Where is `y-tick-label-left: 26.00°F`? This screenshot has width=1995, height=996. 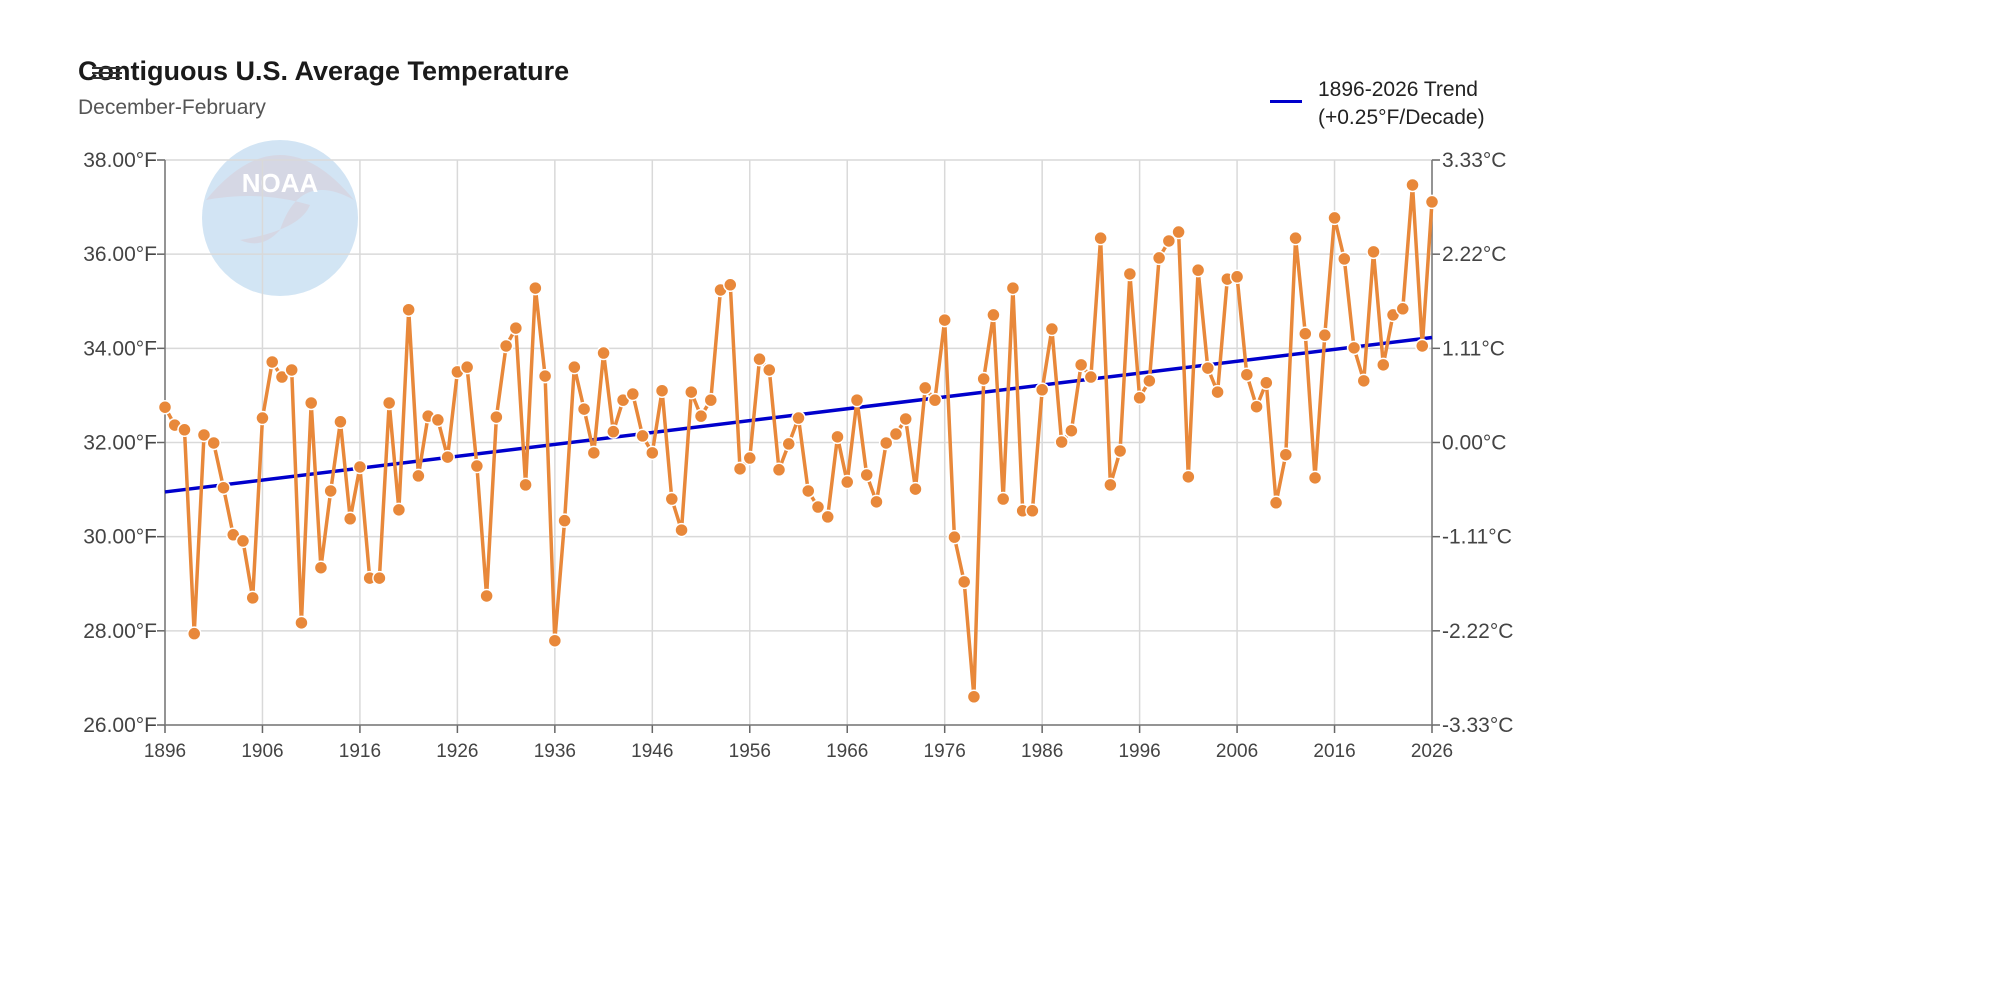
y-tick-label-left: 26.00°F is located at coordinates (120, 725).